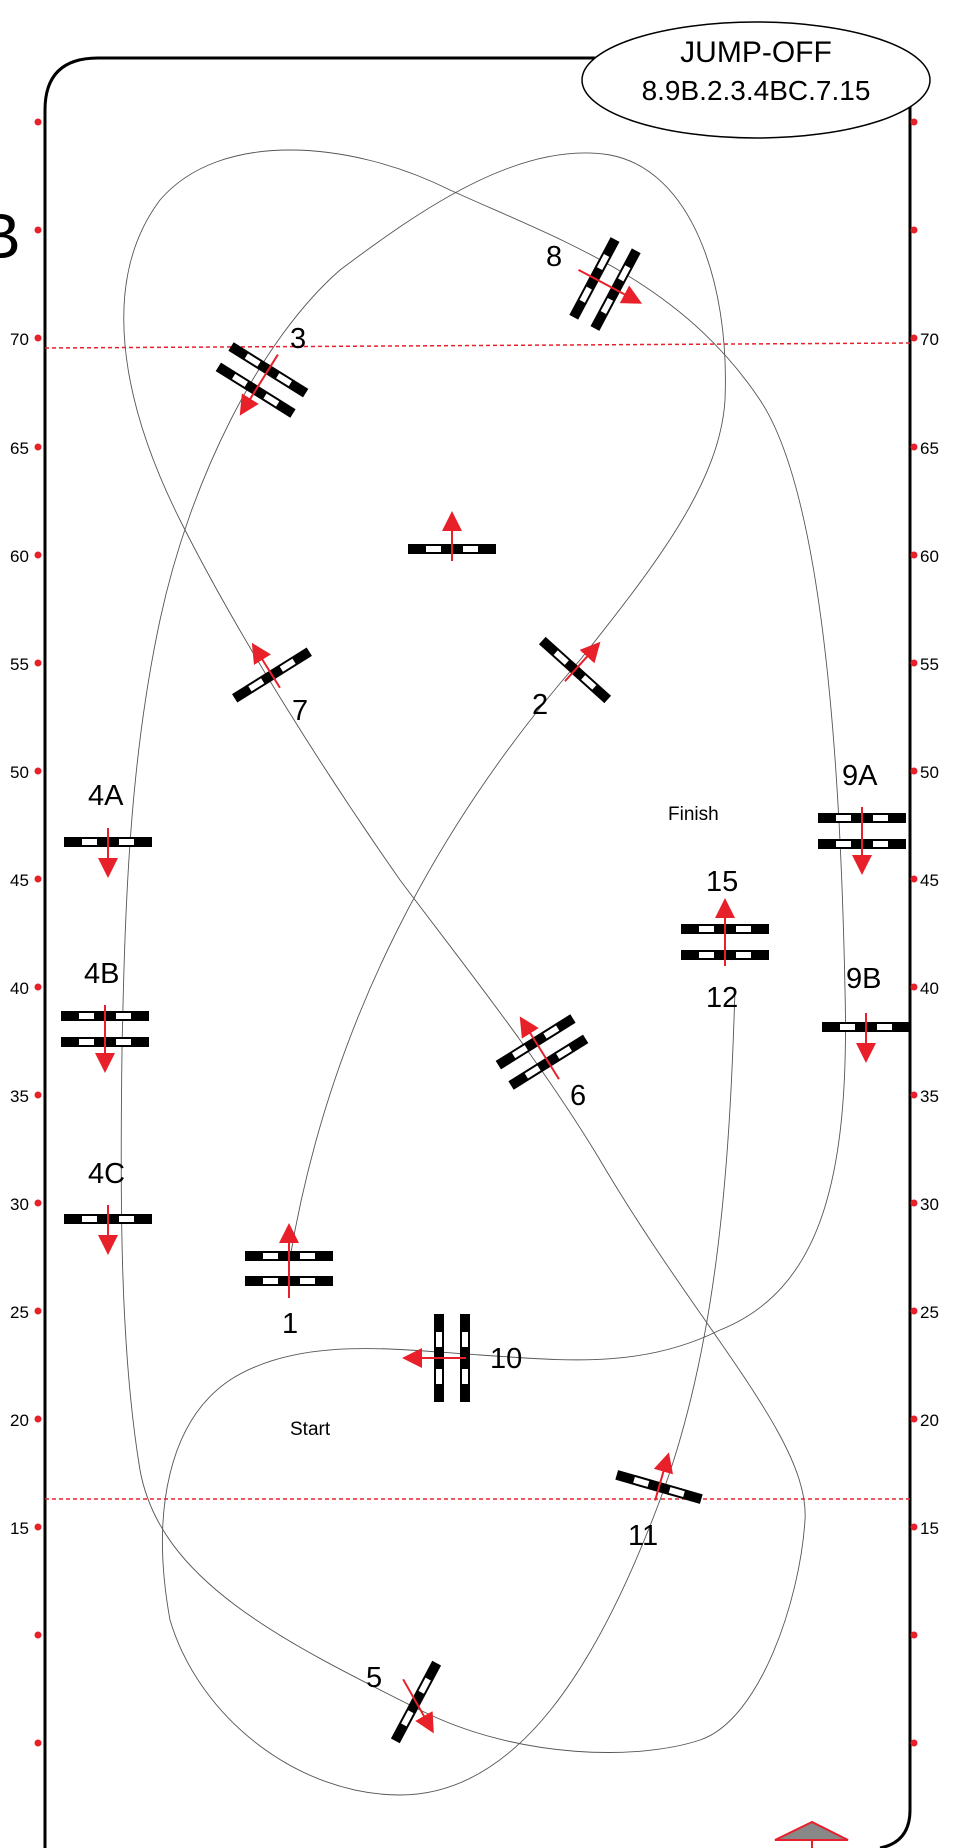 Image resolution: width=954 pixels, height=1848 pixels. Describe the element at coordinates (929, 772) in the screenshot. I see `tick-right-50: 50` at that location.